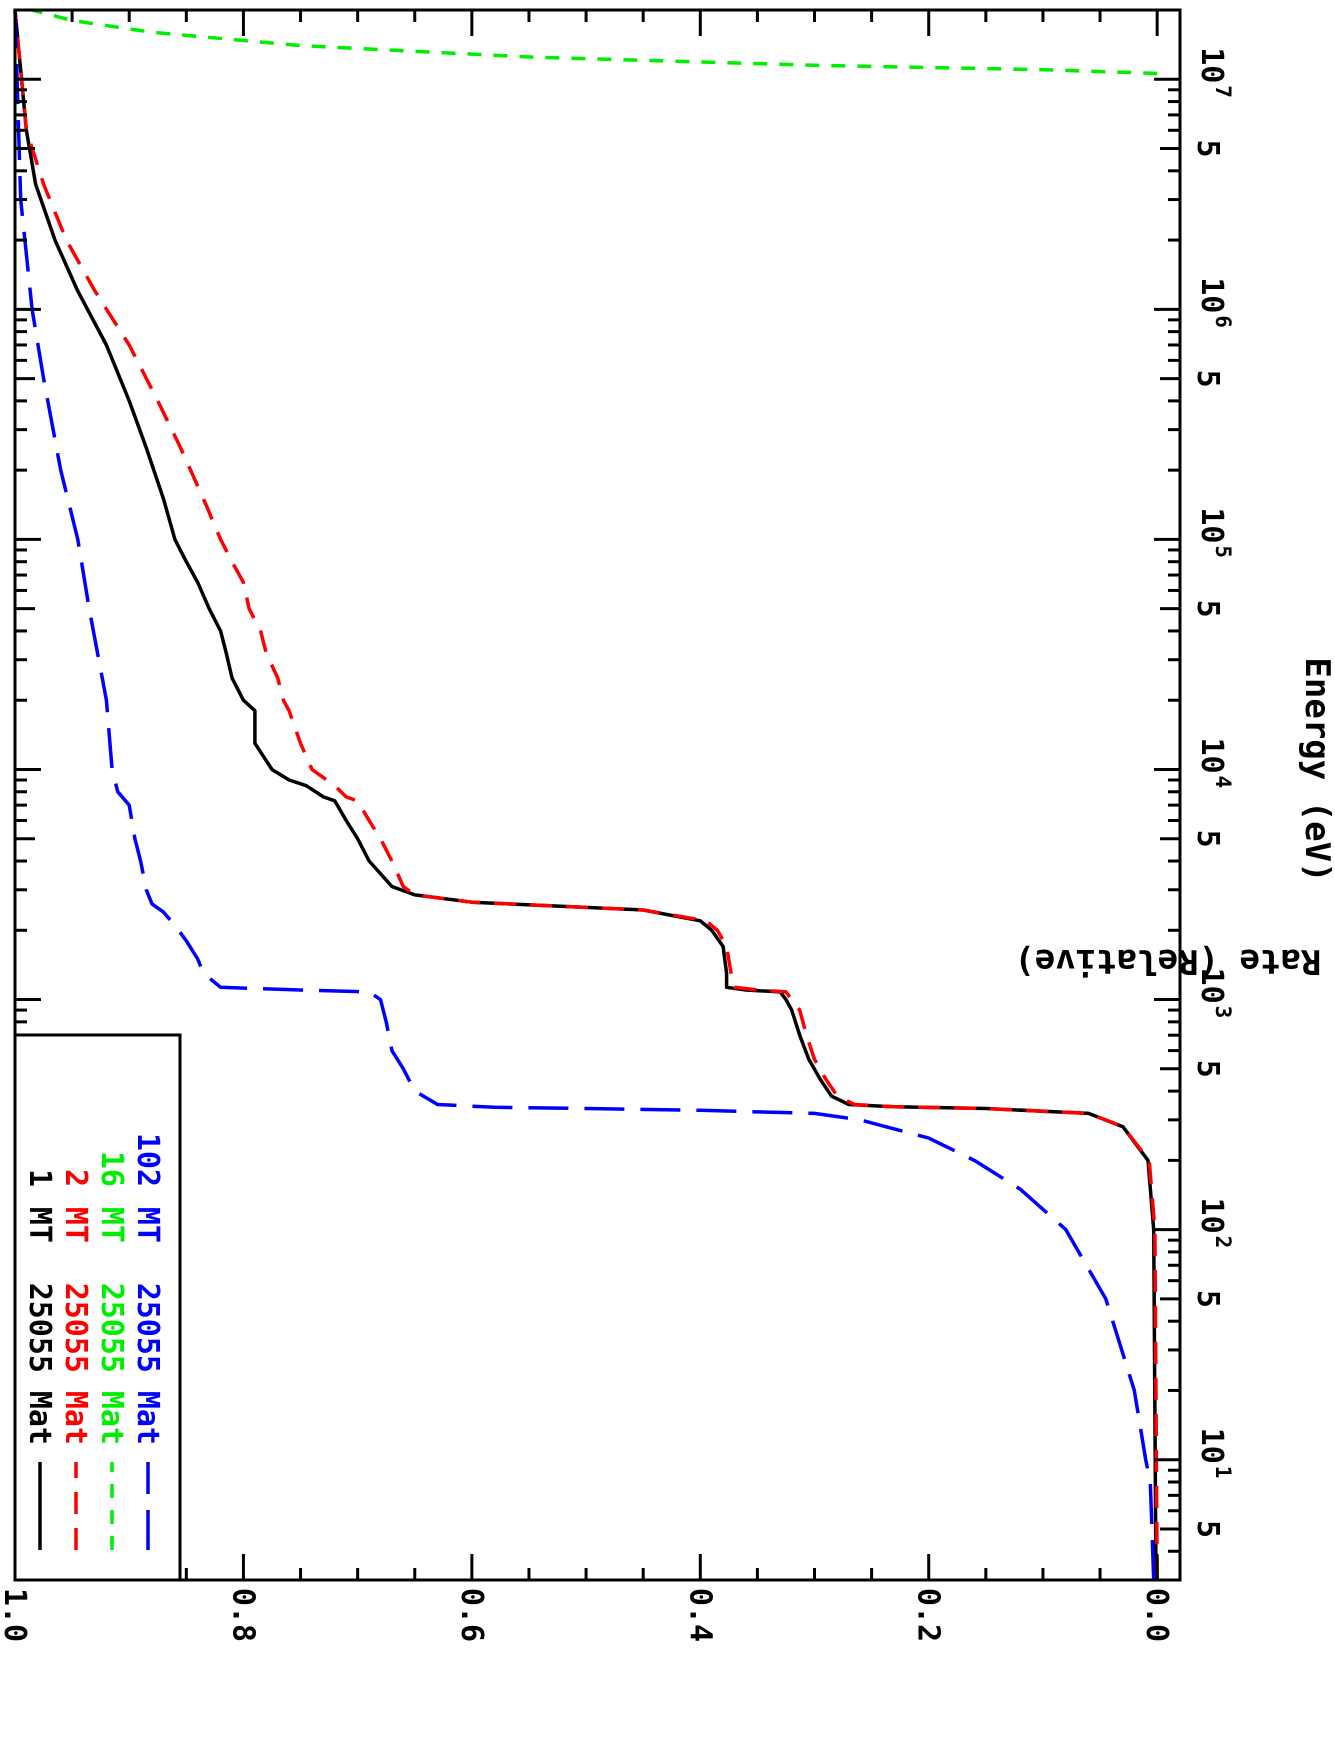 This screenshot has width=1335, height=1753. I want to click on x-axis-title: Energy (eV), so click(1316, 769).